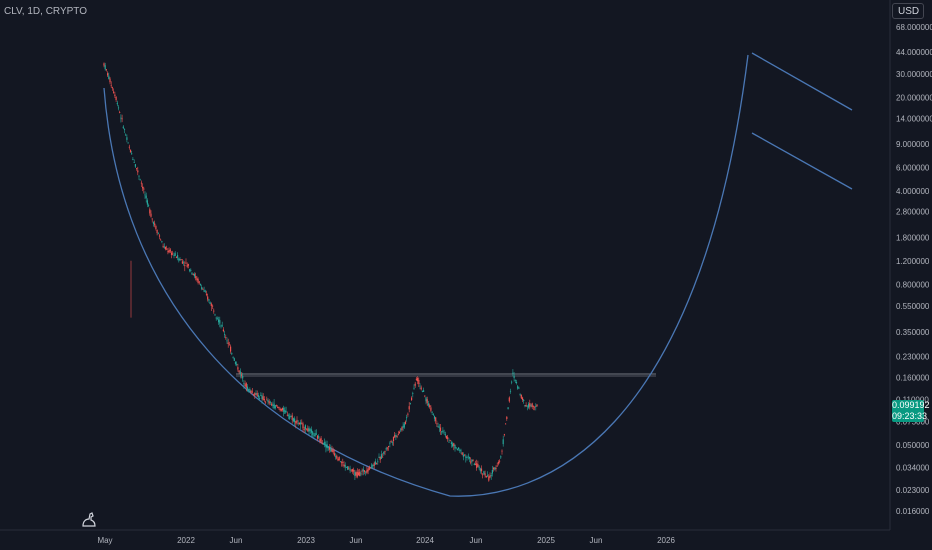 Image resolution: width=932 pixels, height=550 pixels. I want to click on currency-button: USD, so click(908, 11).